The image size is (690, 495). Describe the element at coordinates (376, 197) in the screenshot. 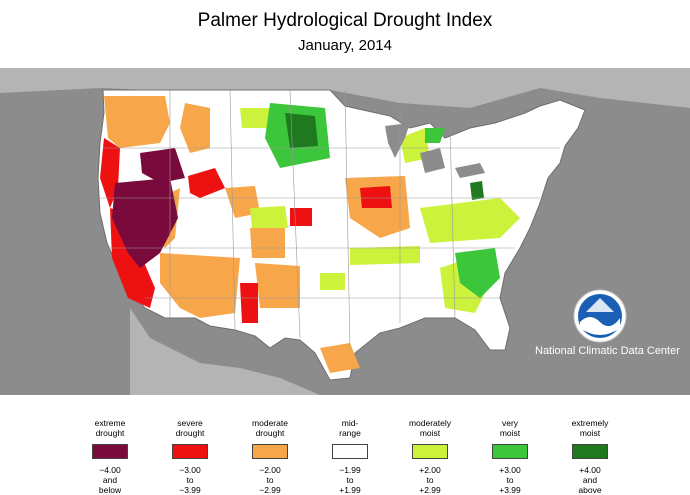

I see `region-severe-iowa` at that location.